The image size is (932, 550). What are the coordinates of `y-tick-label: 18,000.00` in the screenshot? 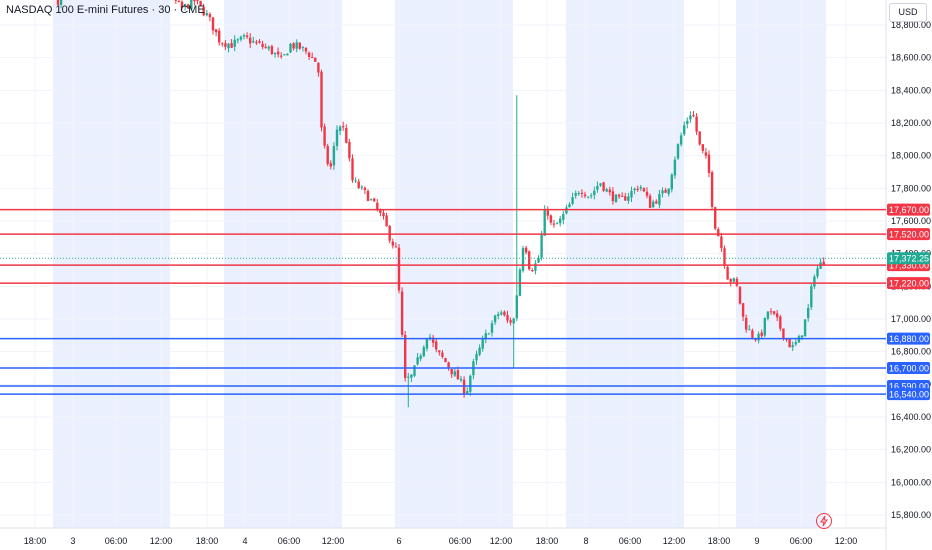 It's located at (911, 156).